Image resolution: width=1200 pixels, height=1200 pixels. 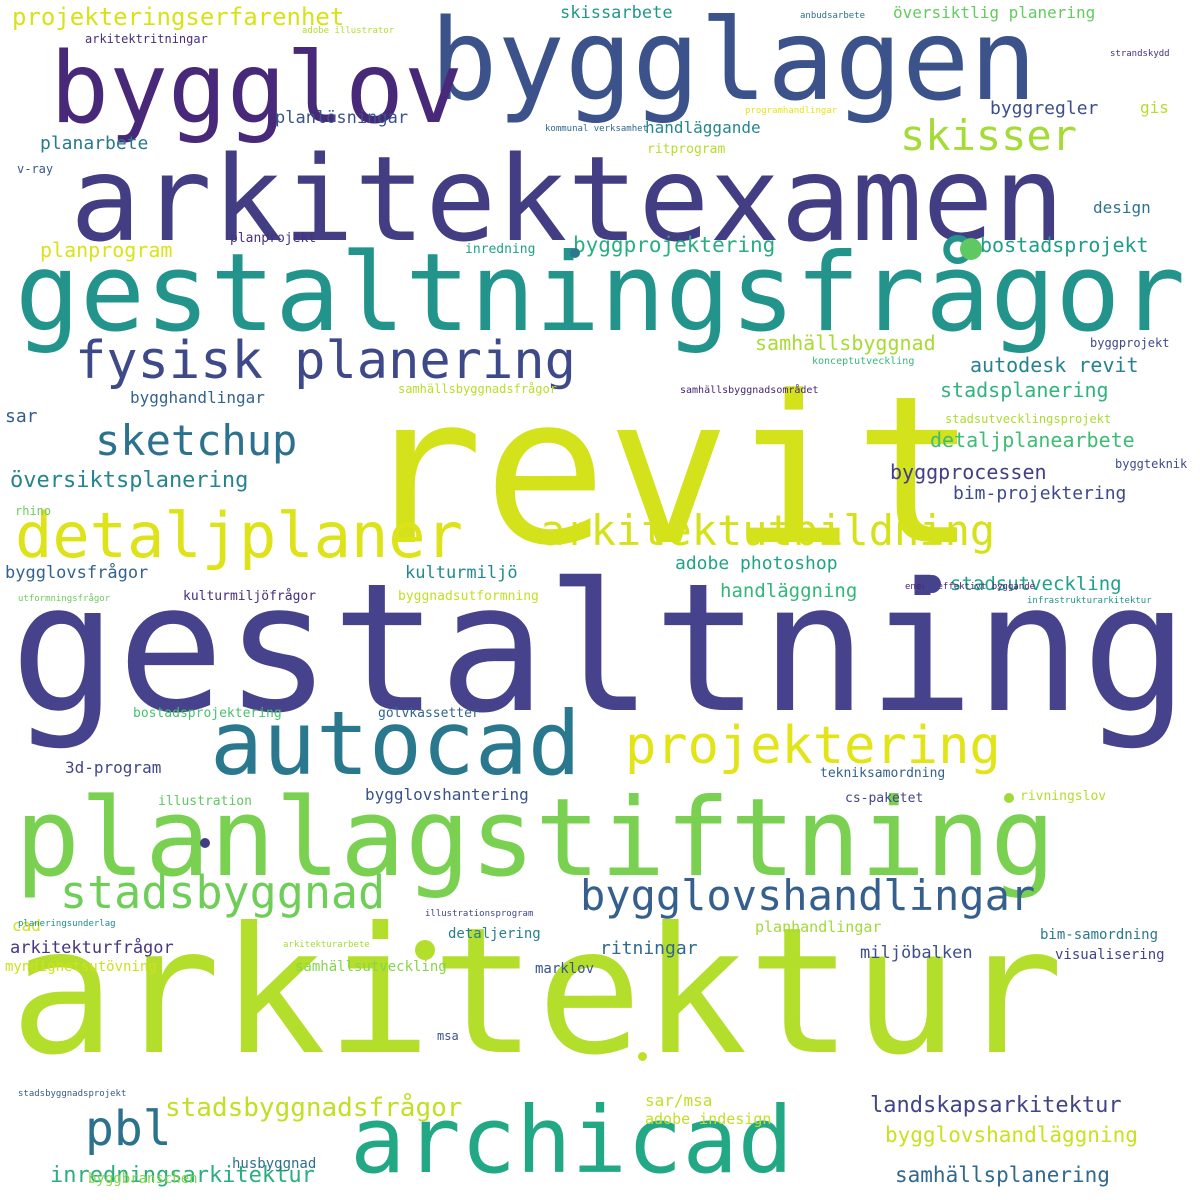 What do you see at coordinates (968, 472) in the screenshot?
I see `word-byggprocessen: byggprocessen` at bounding box center [968, 472].